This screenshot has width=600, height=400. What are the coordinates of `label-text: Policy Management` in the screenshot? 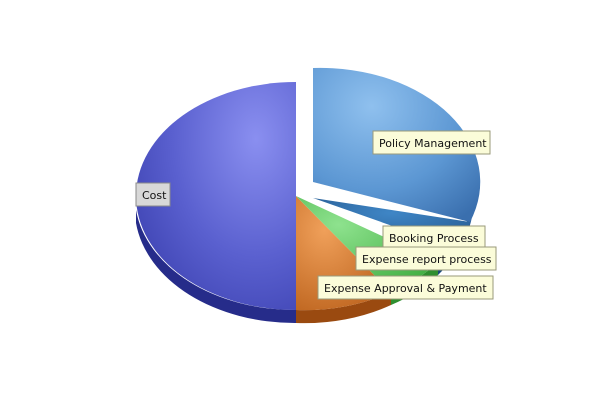 It's located at (433, 143).